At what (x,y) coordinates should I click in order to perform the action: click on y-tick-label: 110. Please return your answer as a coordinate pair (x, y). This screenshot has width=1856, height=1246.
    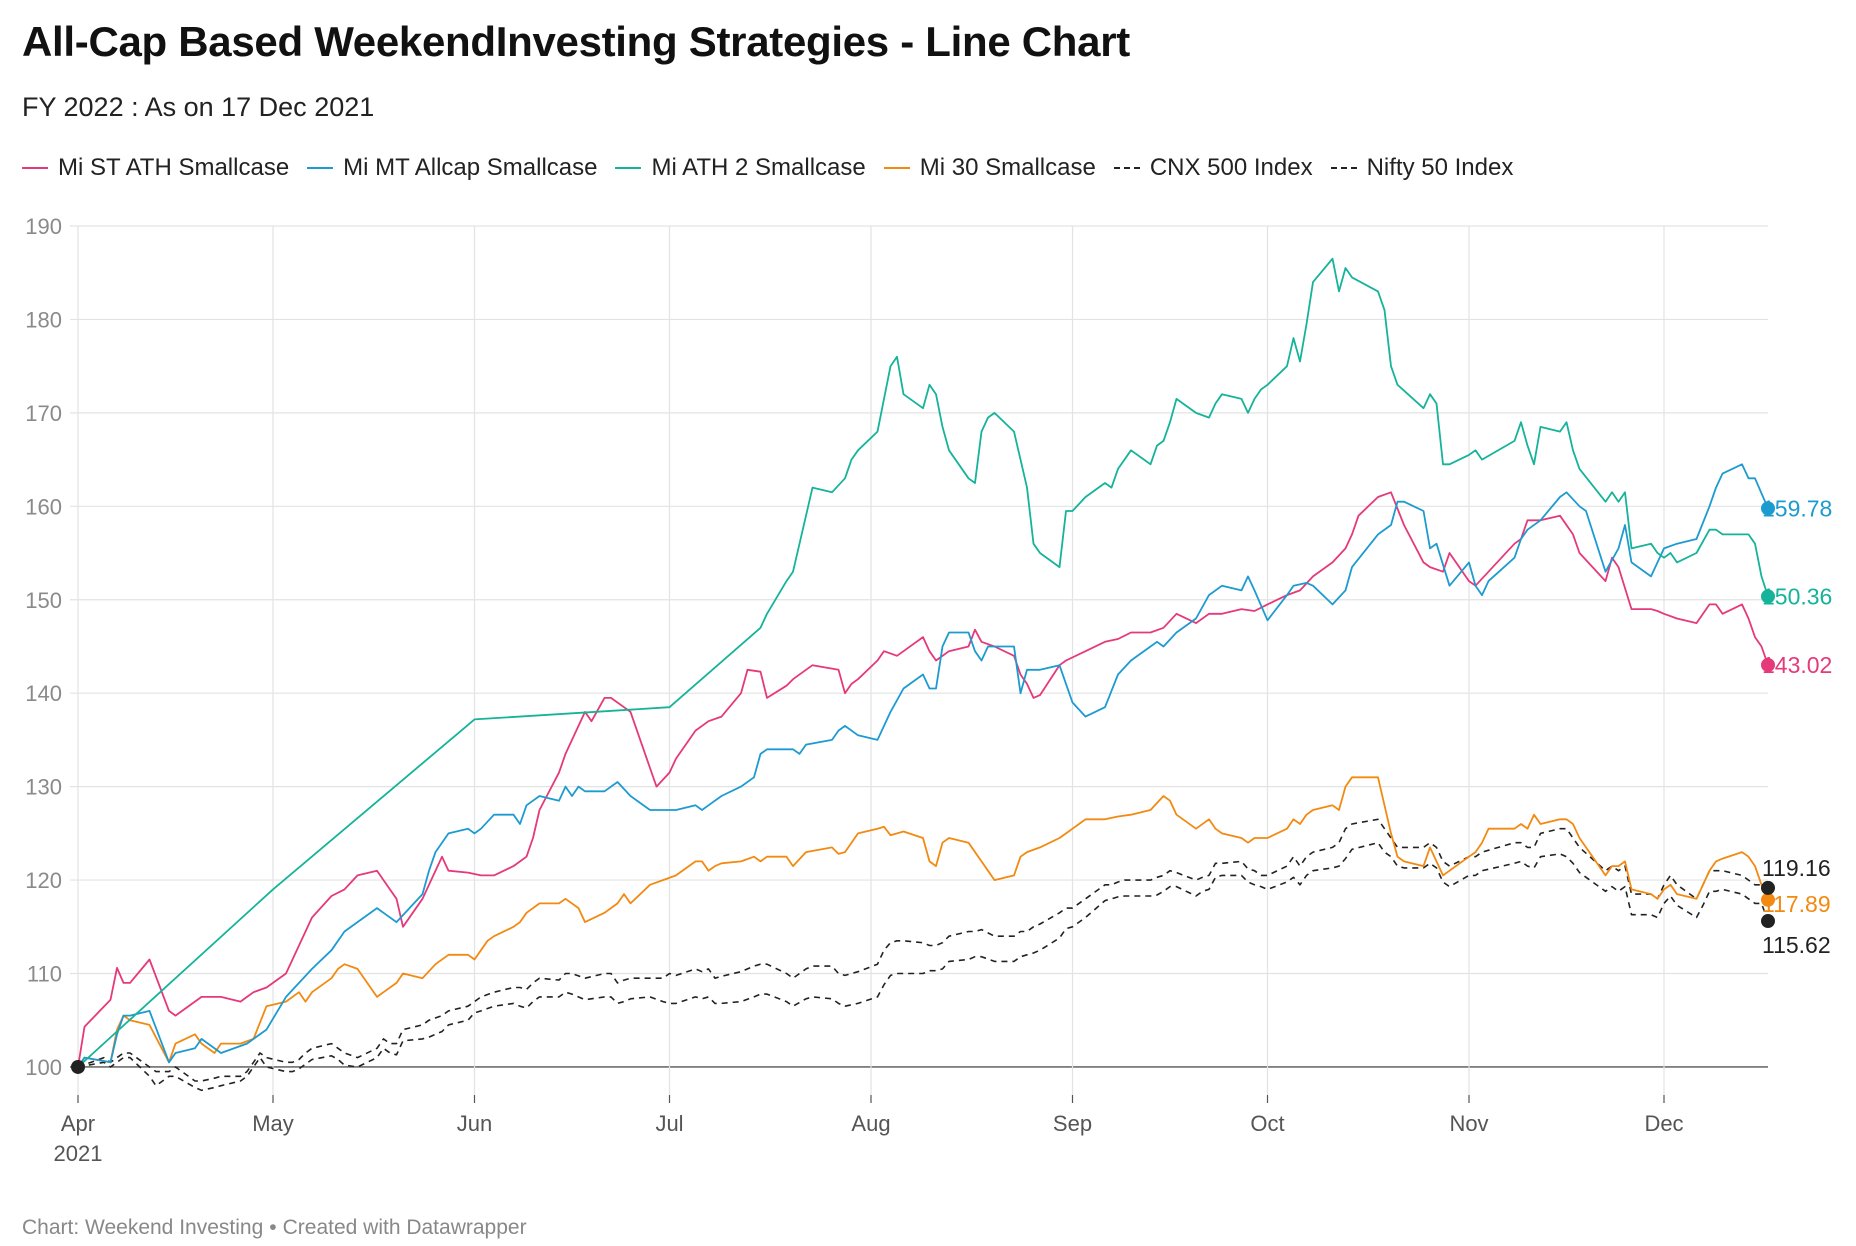
    Looking at the image, I should click on (44, 974).